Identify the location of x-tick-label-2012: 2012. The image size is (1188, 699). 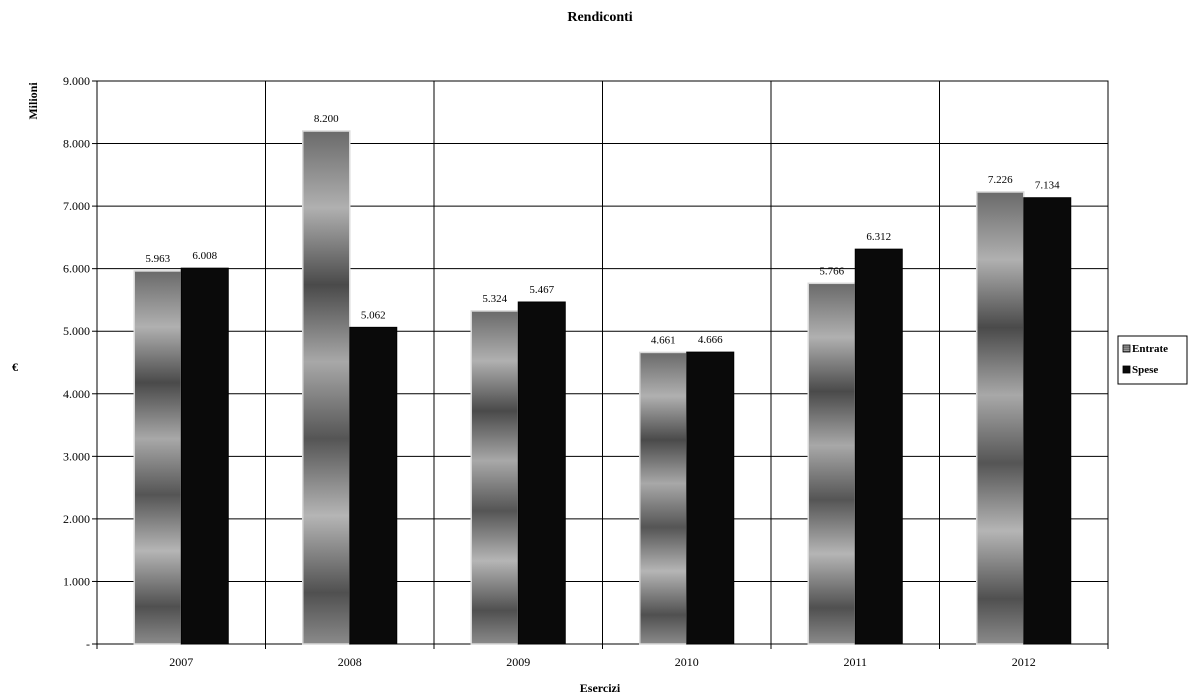
(1024, 662).